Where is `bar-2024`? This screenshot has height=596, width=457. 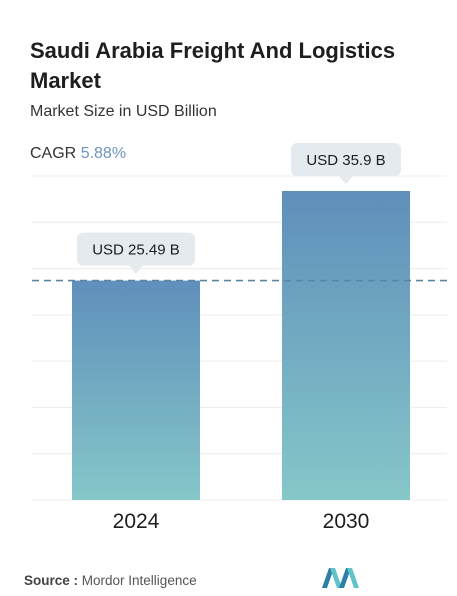
bar-2024 is located at coordinates (136, 390).